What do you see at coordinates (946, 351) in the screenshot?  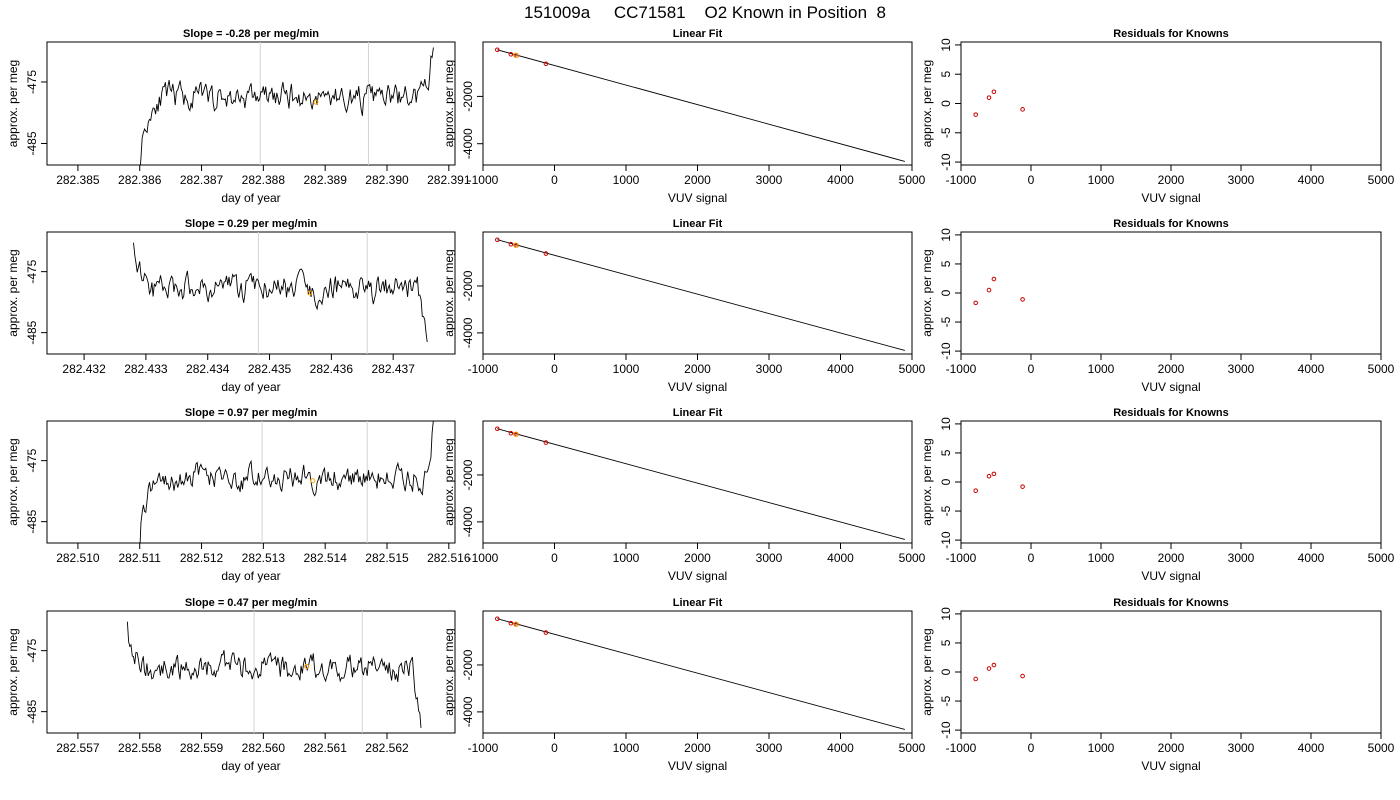 I see `y-tick-label: -10` at bounding box center [946, 351].